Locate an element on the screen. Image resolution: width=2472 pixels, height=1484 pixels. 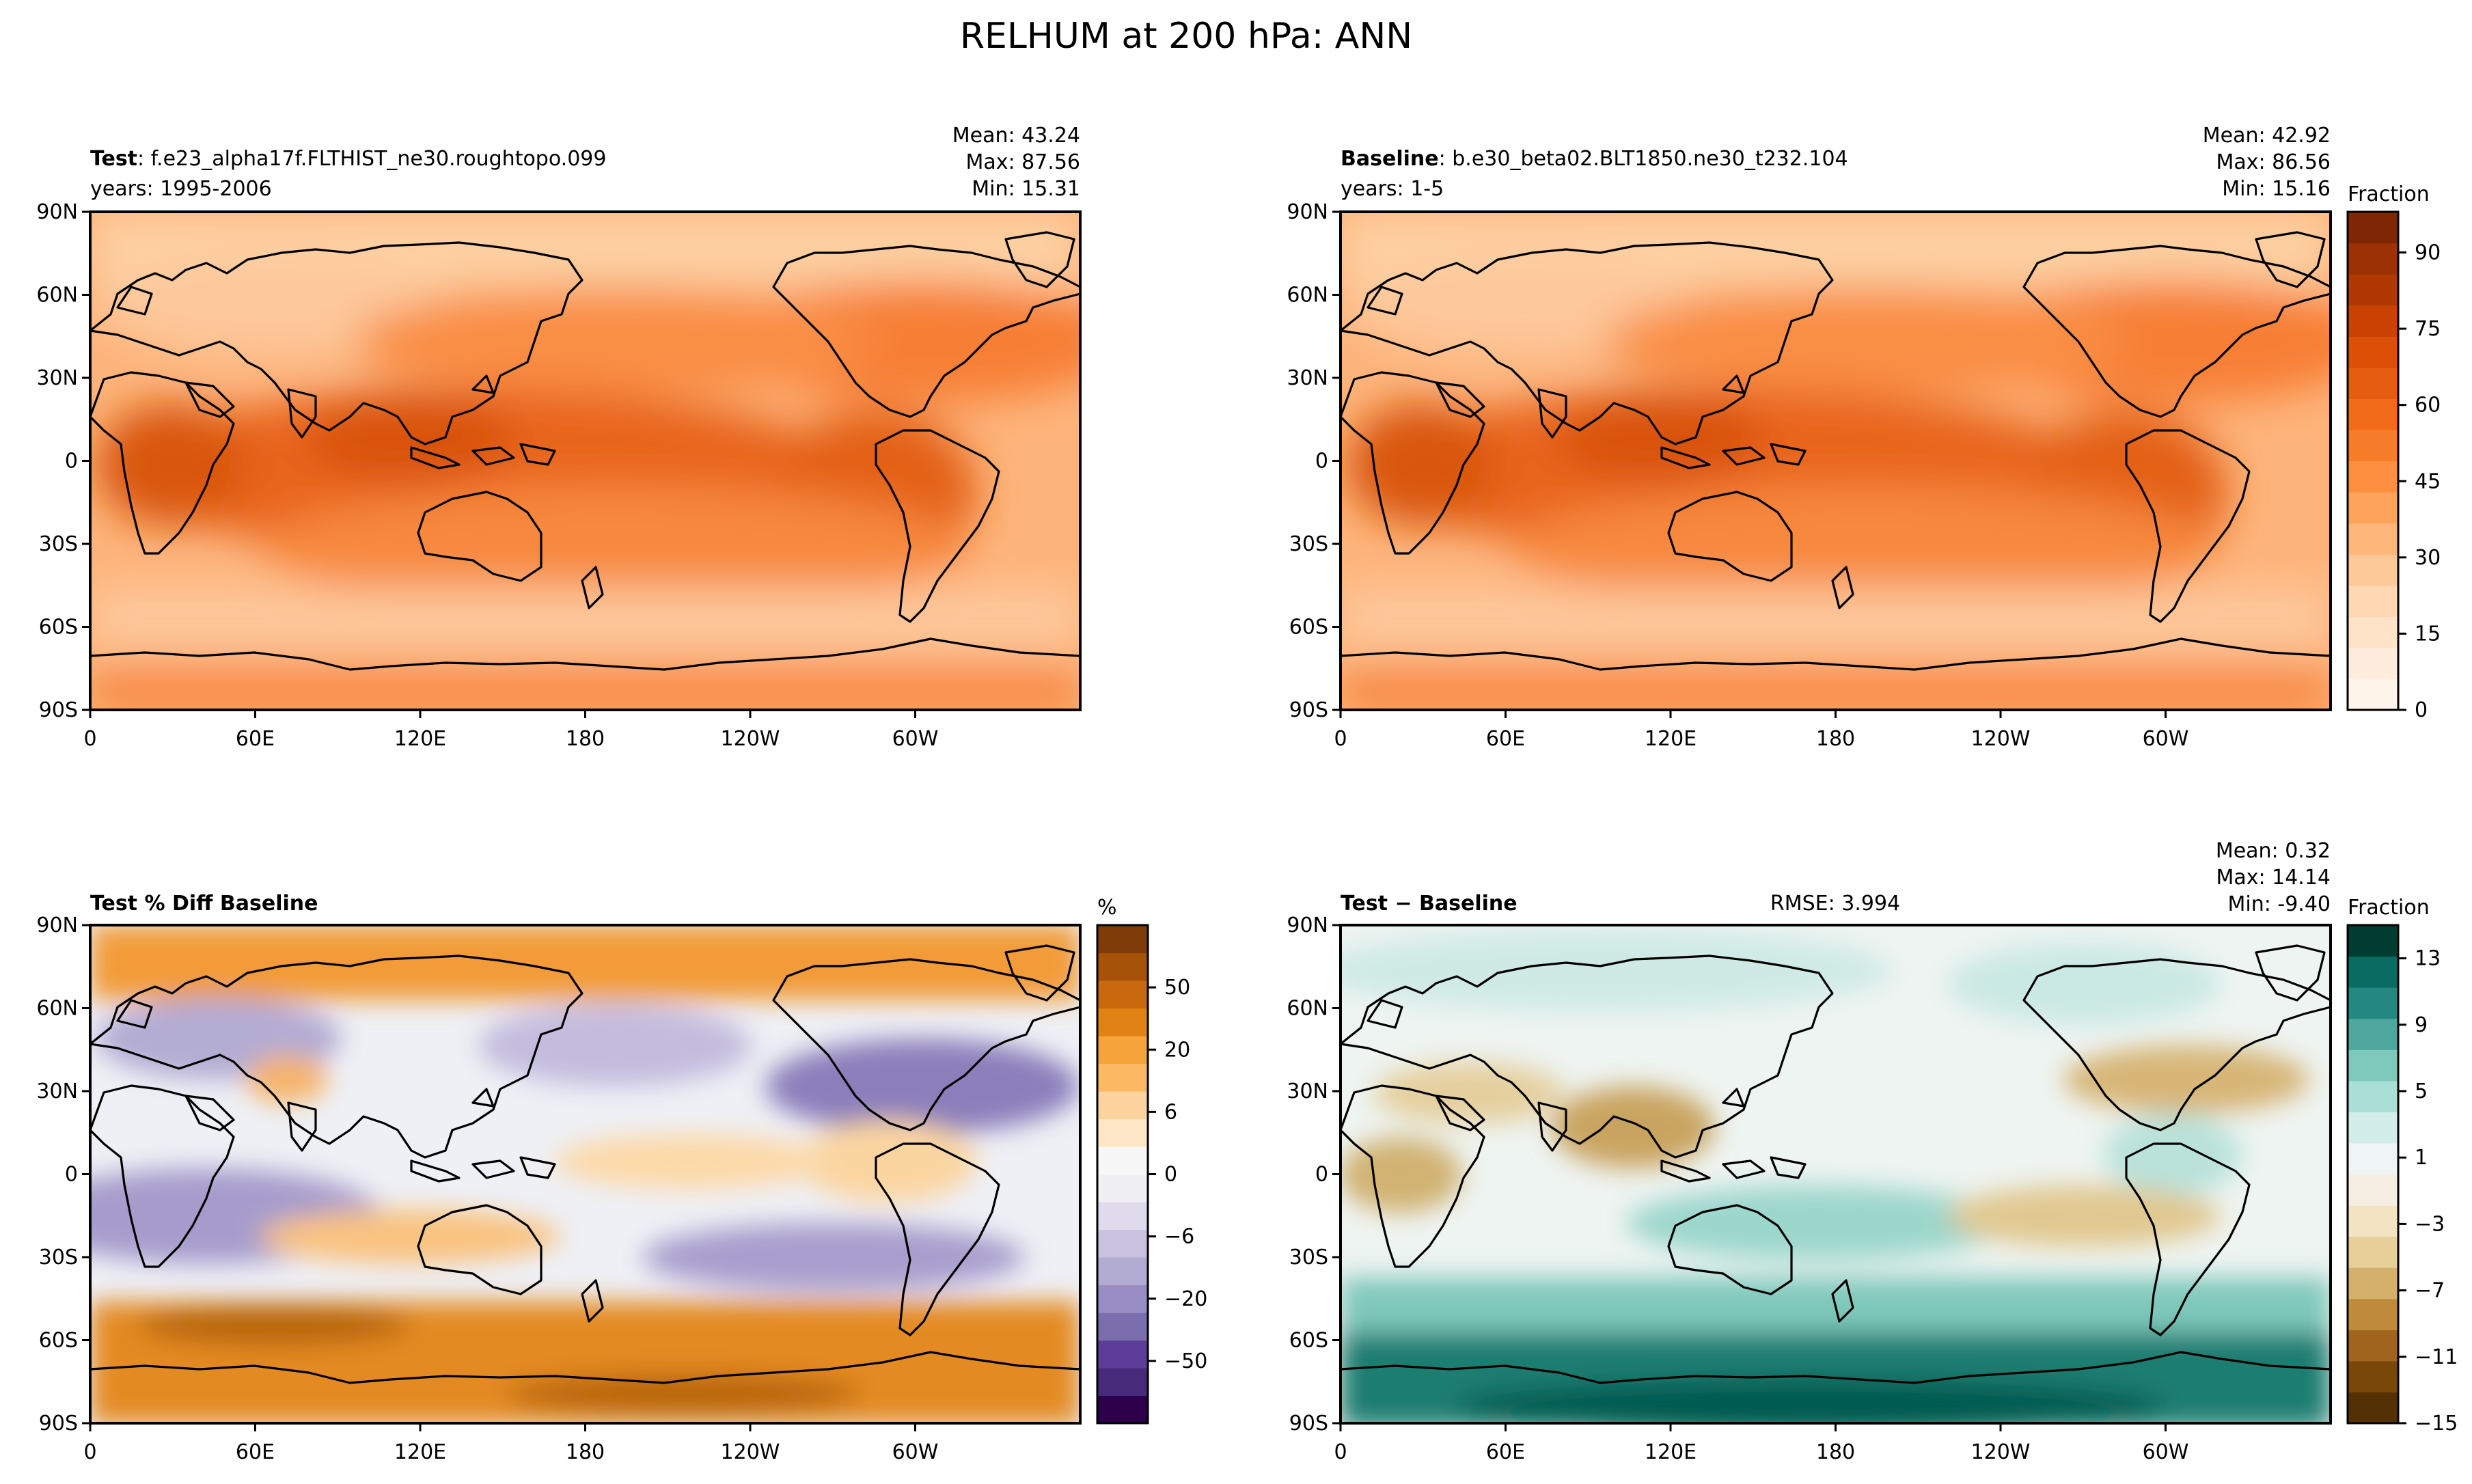
baseline-colorbar: Fraction 0 15 30 45 60 75 90 is located at coordinates (2393, 452).